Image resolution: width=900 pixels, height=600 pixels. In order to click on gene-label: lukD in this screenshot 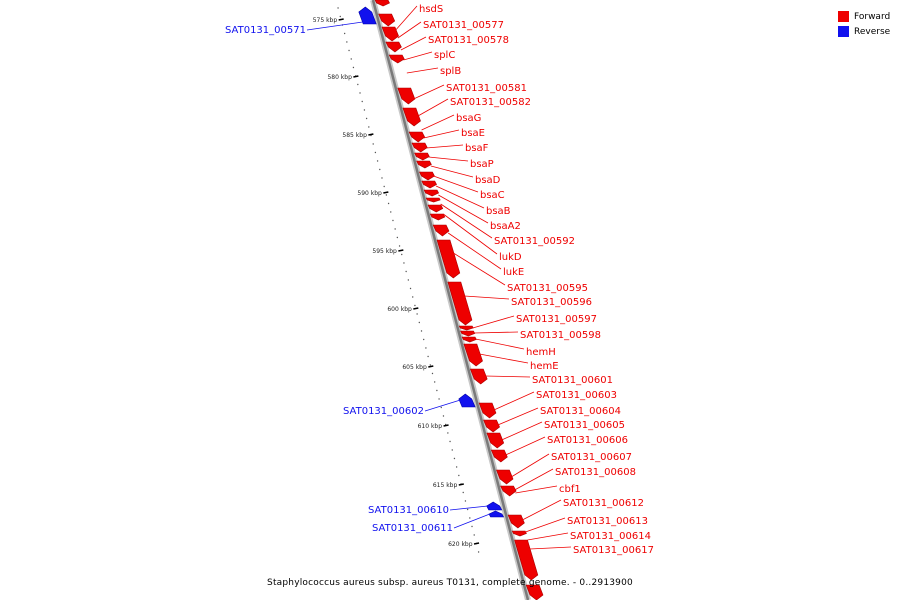, I will do `click(510, 257)`.